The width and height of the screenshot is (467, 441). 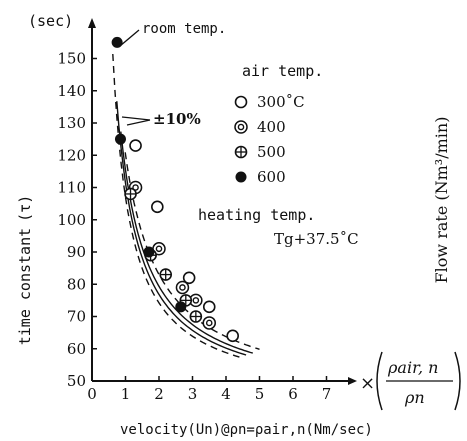 What do you see at coordinates (379, 381) in the screenshot?
I see `x-unit-paren-left` at bounding box center [379, 381].